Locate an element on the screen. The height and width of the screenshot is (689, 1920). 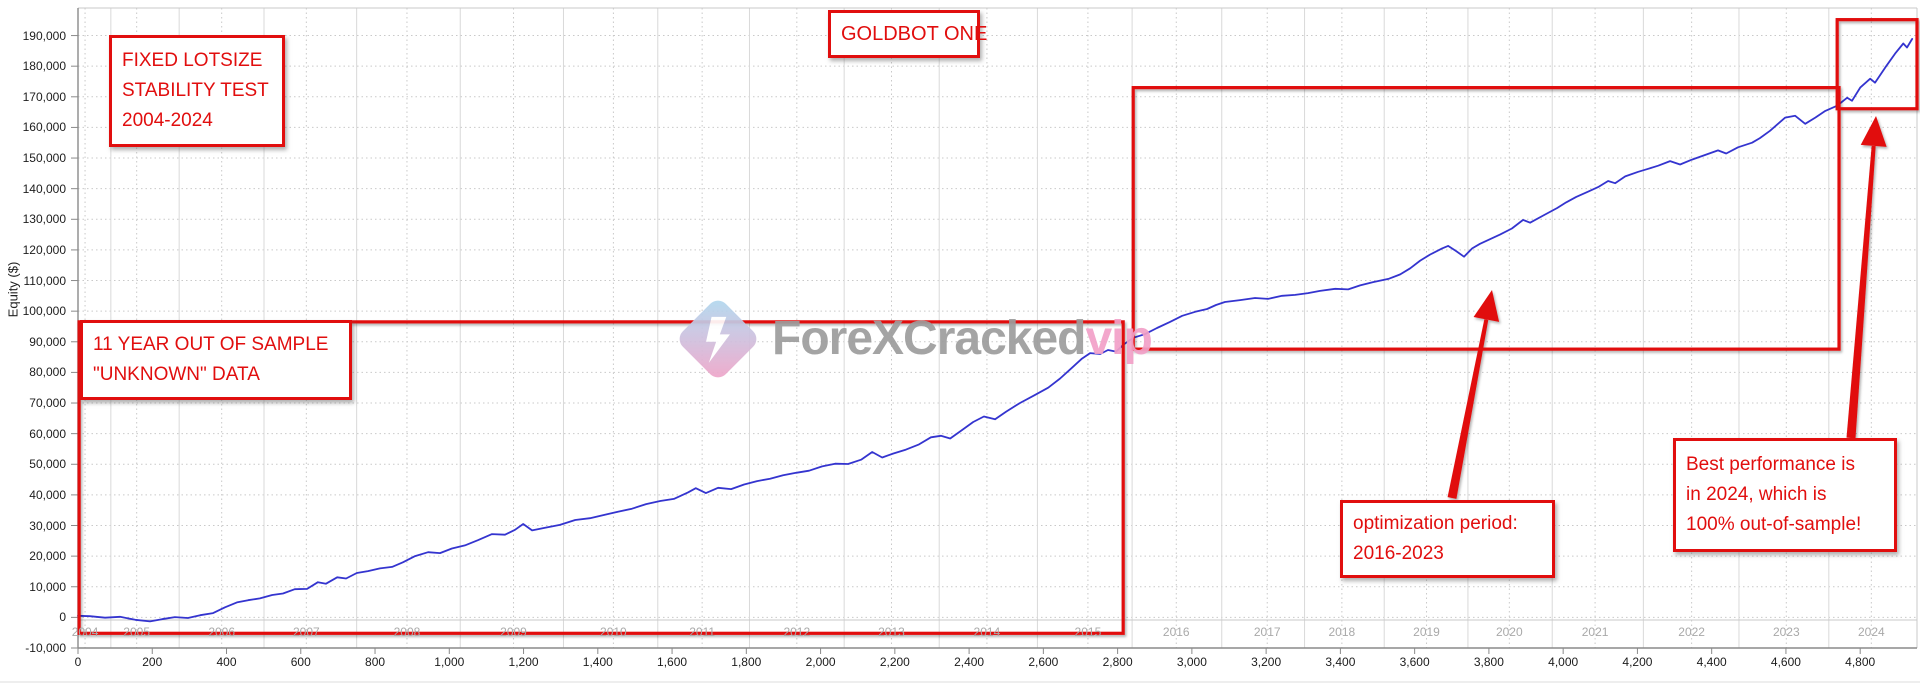
year-label: 2024 is located at coordinates (1871, 632).